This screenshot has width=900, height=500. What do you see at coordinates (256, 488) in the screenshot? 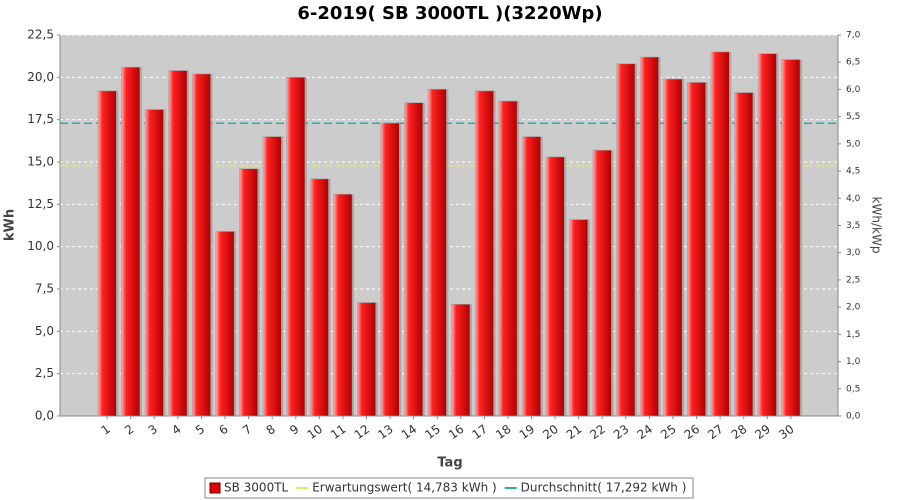
I see `legend-label: SB 3000TL` at bounding box center [256, 488].